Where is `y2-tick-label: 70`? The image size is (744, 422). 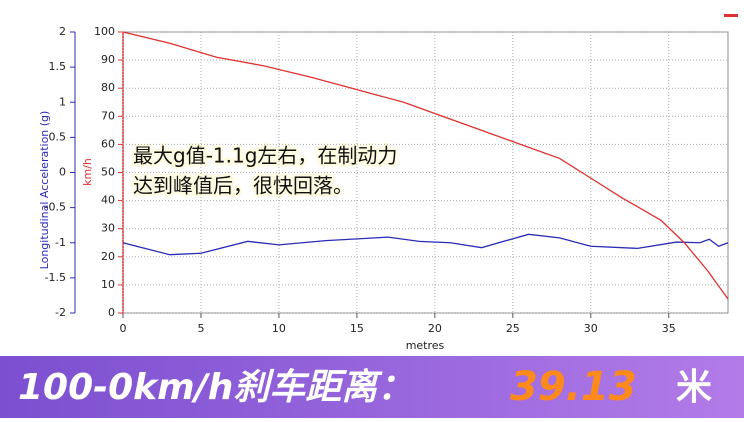 y2-tick-label: 70 is located at coordinates (108, 115).